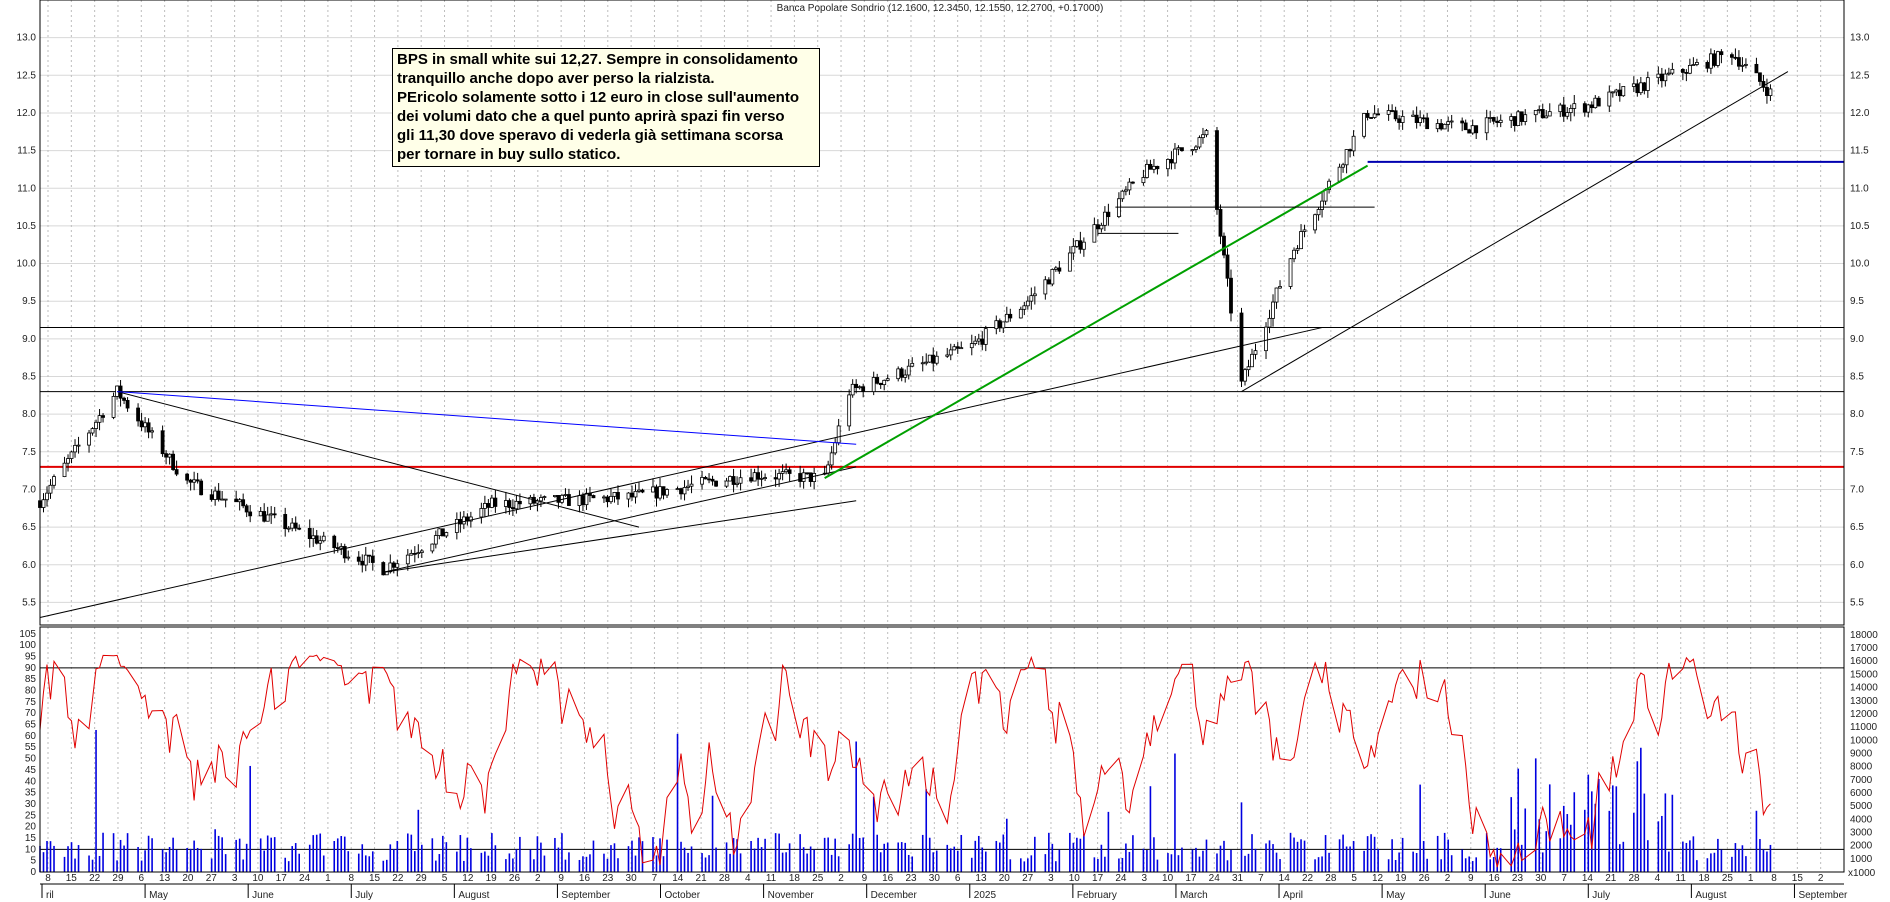 The height and width of the screenshot is (902, 1890). What do you see at coordinates (538, 878) in the screenshot?
I see `date-tick: 2` at bounding box center [538, 878].